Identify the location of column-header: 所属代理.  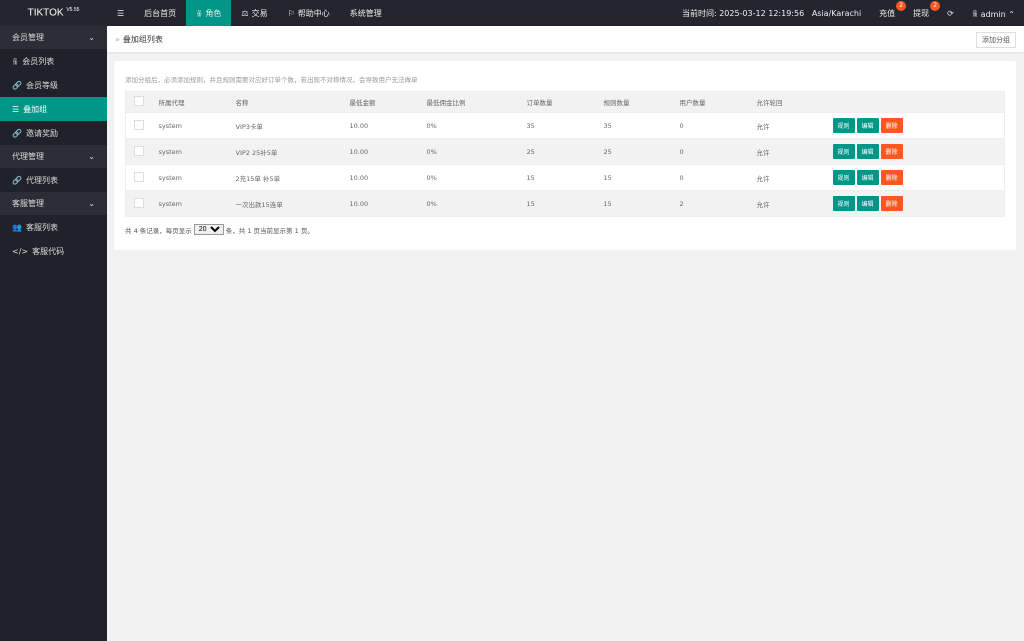
(197, 102).